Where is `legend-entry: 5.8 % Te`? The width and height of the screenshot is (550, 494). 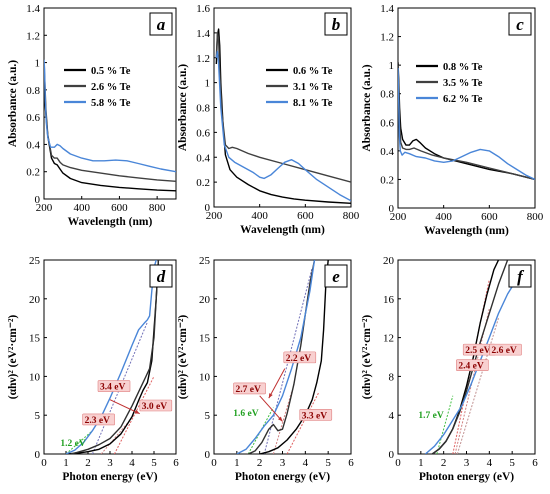
legend-entry: 5.8 % Te is located at coordinates (111, 103).